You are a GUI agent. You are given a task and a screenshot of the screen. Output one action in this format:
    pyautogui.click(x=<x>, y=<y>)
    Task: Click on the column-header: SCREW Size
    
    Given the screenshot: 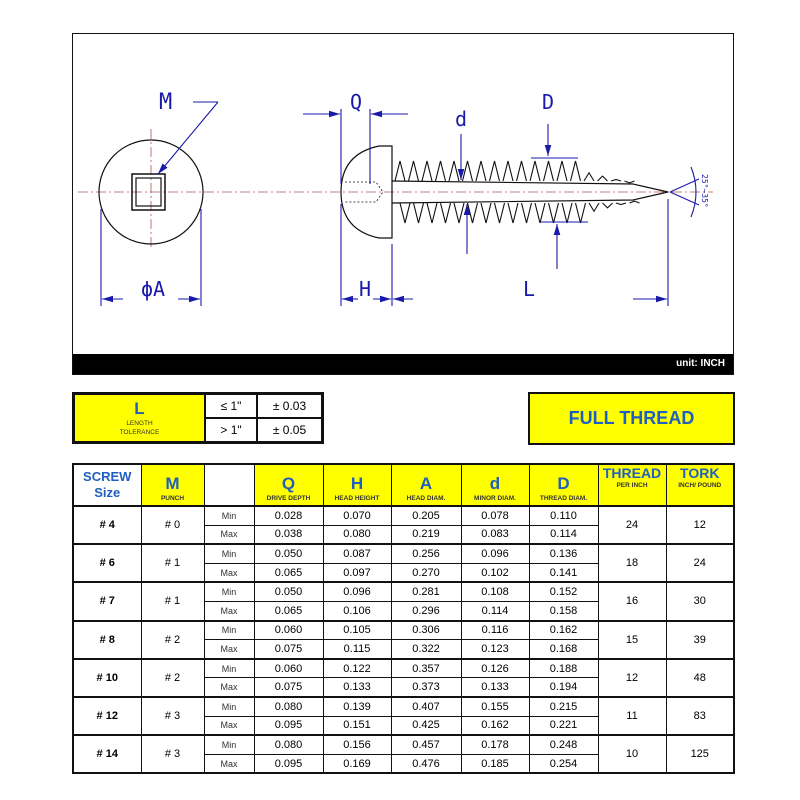 What is the action you would take?
    pyautogui.click(x=107, y=485)
    